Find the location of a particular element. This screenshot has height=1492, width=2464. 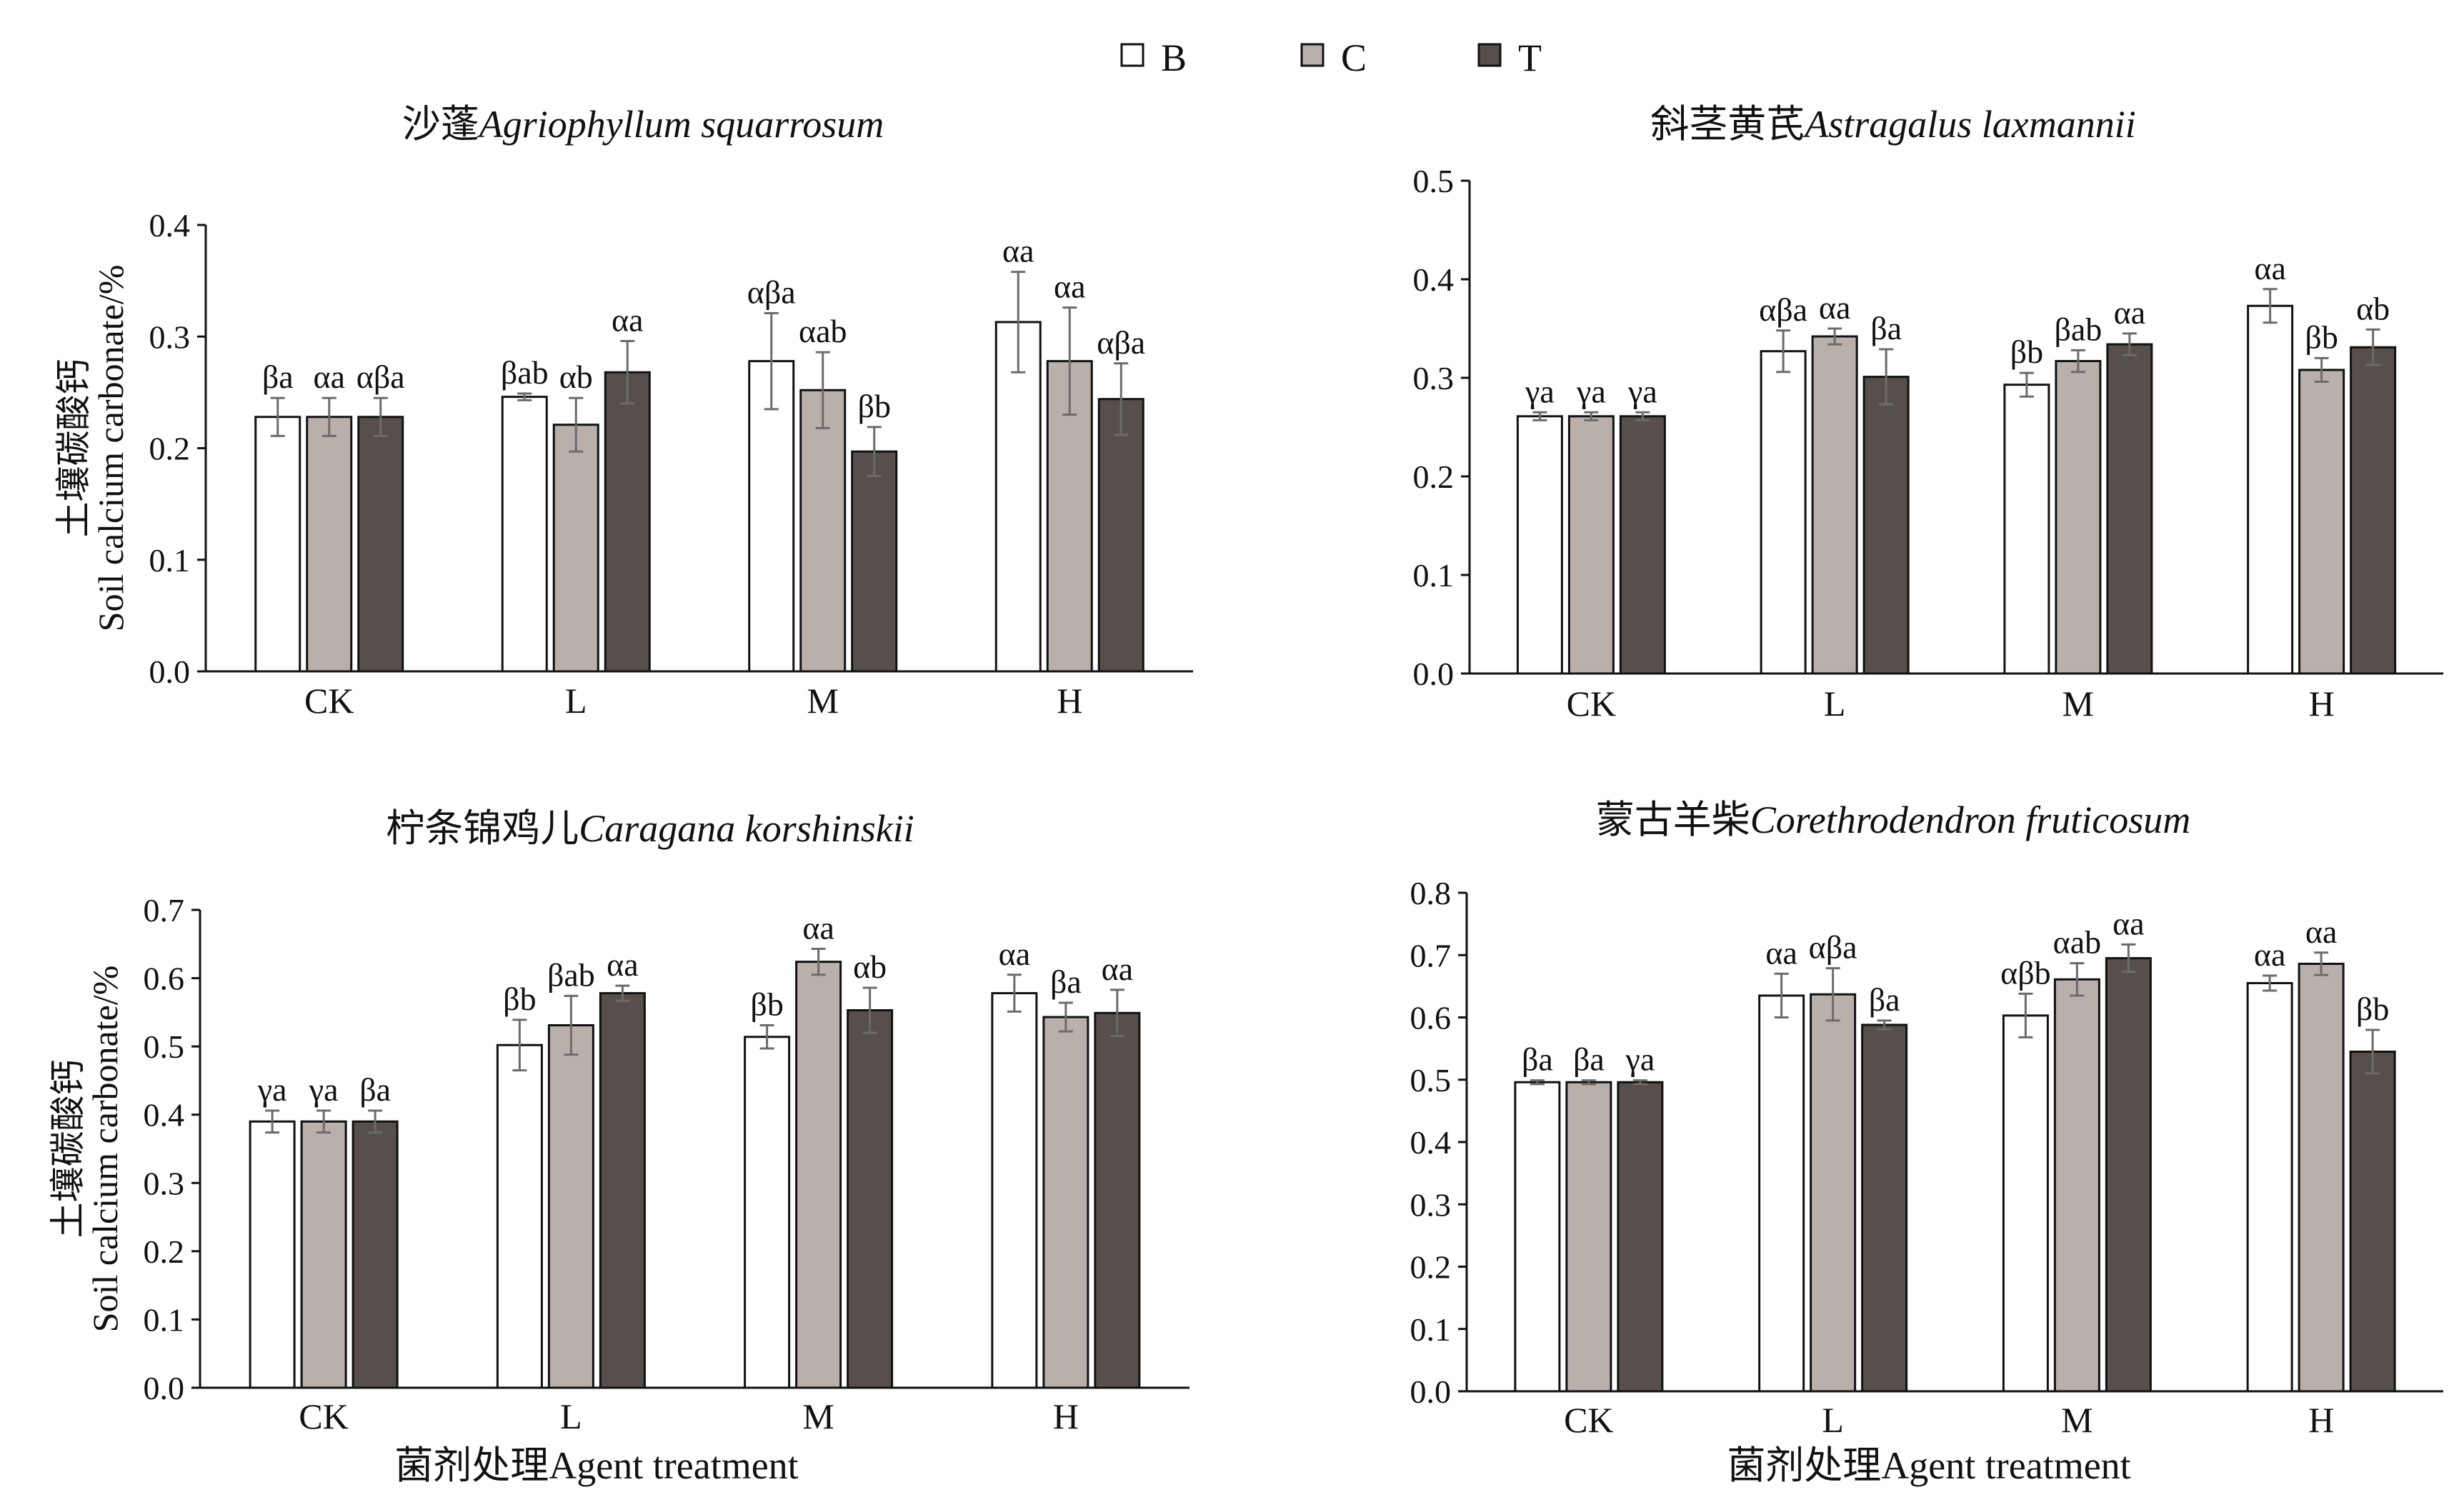

legend-swatch-c is located at coordinates (1312, 55).